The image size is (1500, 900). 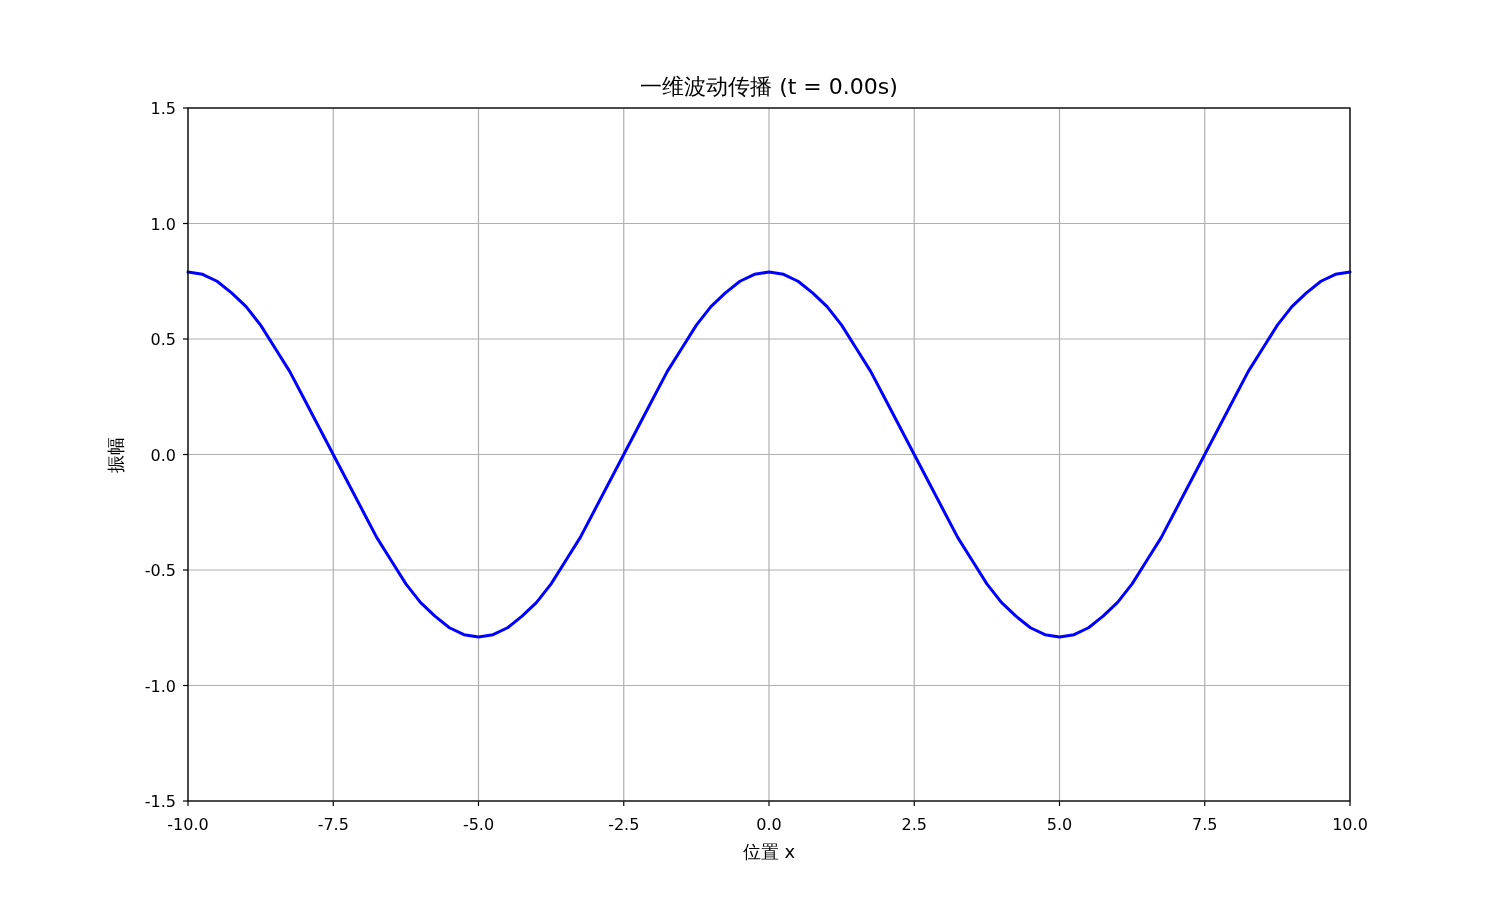 What do you see at coordinates (160, 801) in the screenshot?
I see `y-tick-label: -1.5` at bounding box center [160, 801].